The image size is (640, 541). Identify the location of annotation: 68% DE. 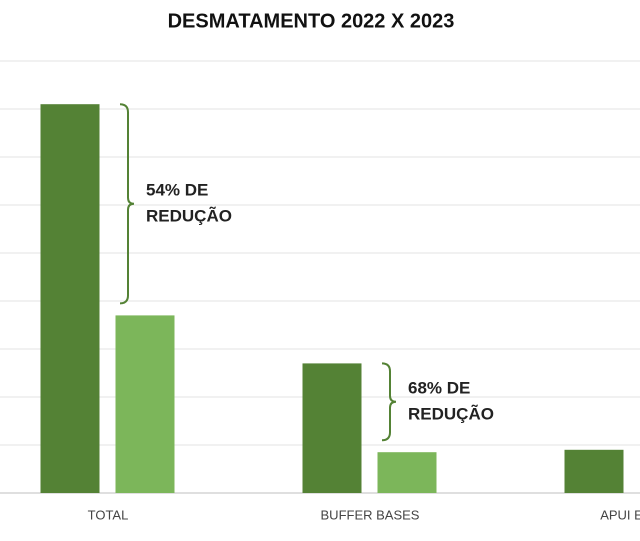
(439, 387).